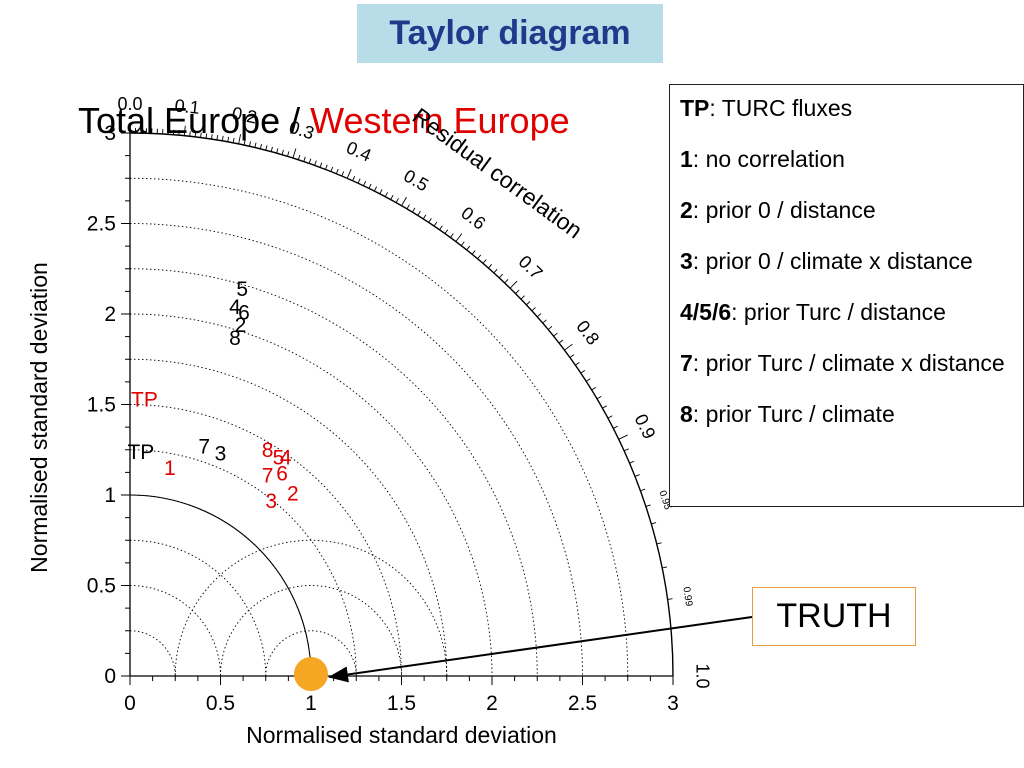 This screenshot has width=1024, height=768. Describe the element at coordinates (673, 703) in the screenshot. I see `x-tick-label: 3` at that location.